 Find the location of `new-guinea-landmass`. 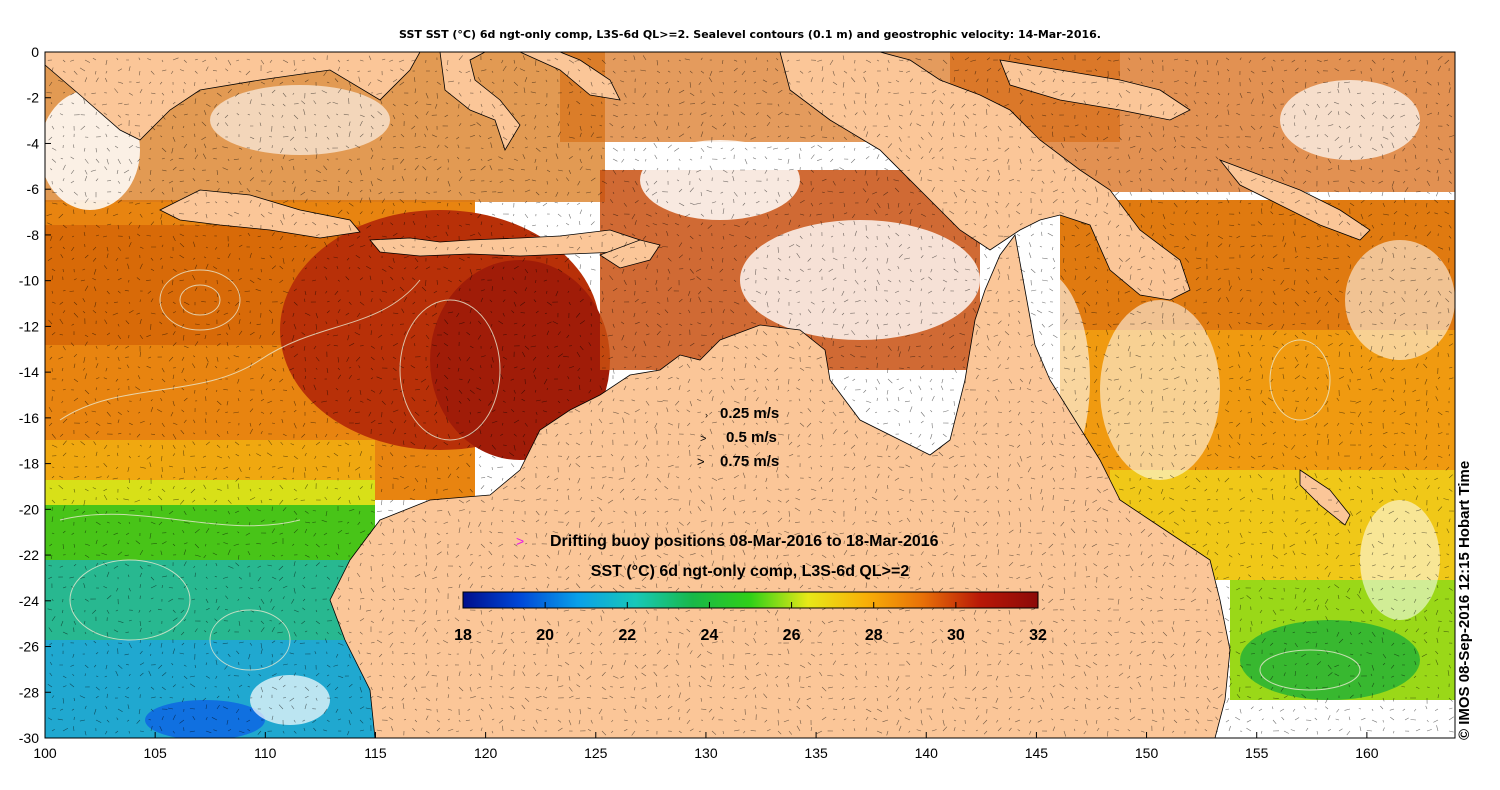

new-guinea-landmass is located at coordinates (985, 176).